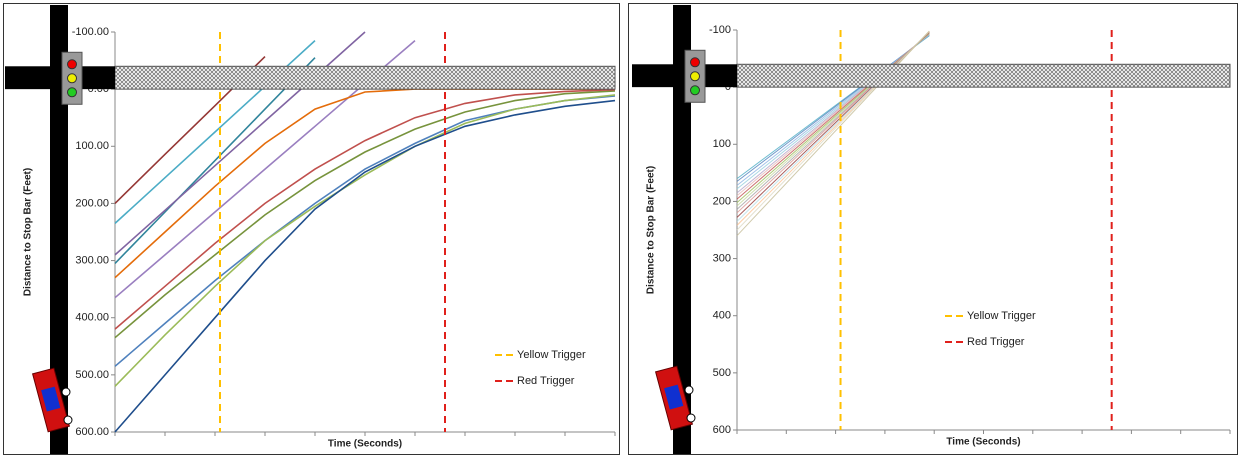 Image resolution: width=1241 pixels, height=462 pixels. What do you see at coordinates (92, 432) in the screenshot?
I see `y-tick-label: 600.00` at bounding box center [92, 432].